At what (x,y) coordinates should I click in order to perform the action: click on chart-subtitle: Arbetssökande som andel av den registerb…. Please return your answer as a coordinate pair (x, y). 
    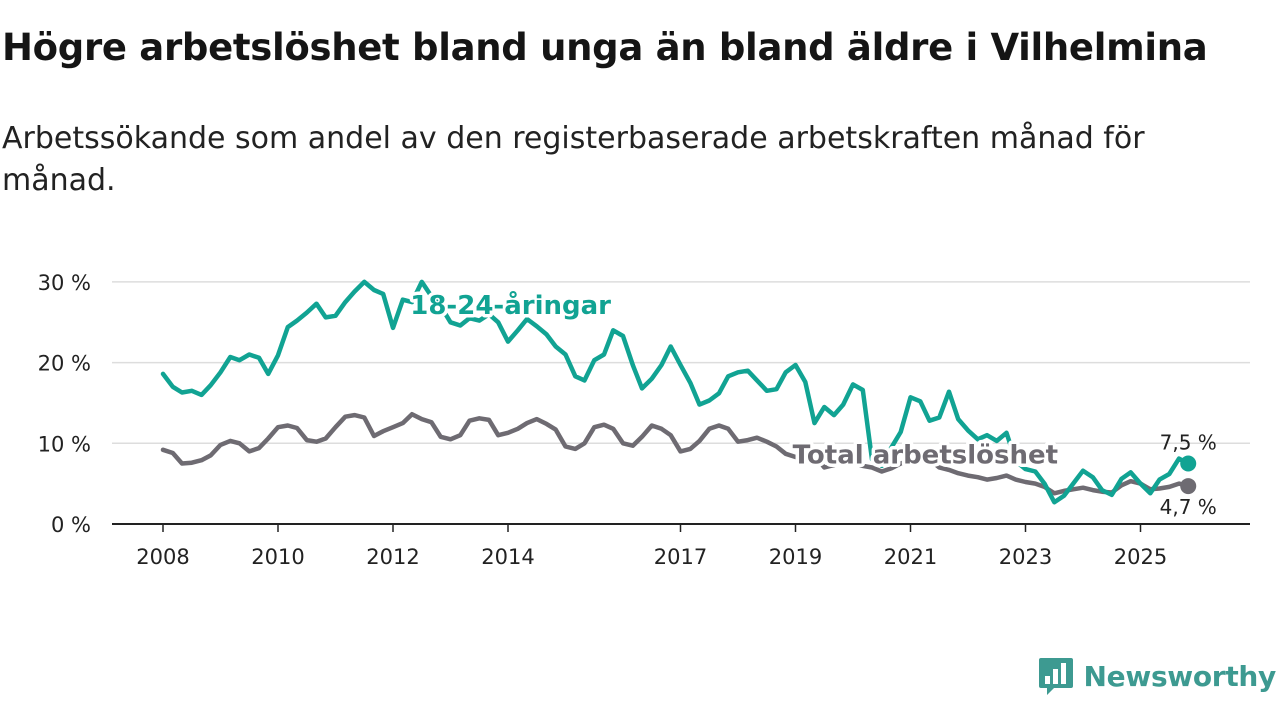
    Looking at the image, I should click on (573, 159).